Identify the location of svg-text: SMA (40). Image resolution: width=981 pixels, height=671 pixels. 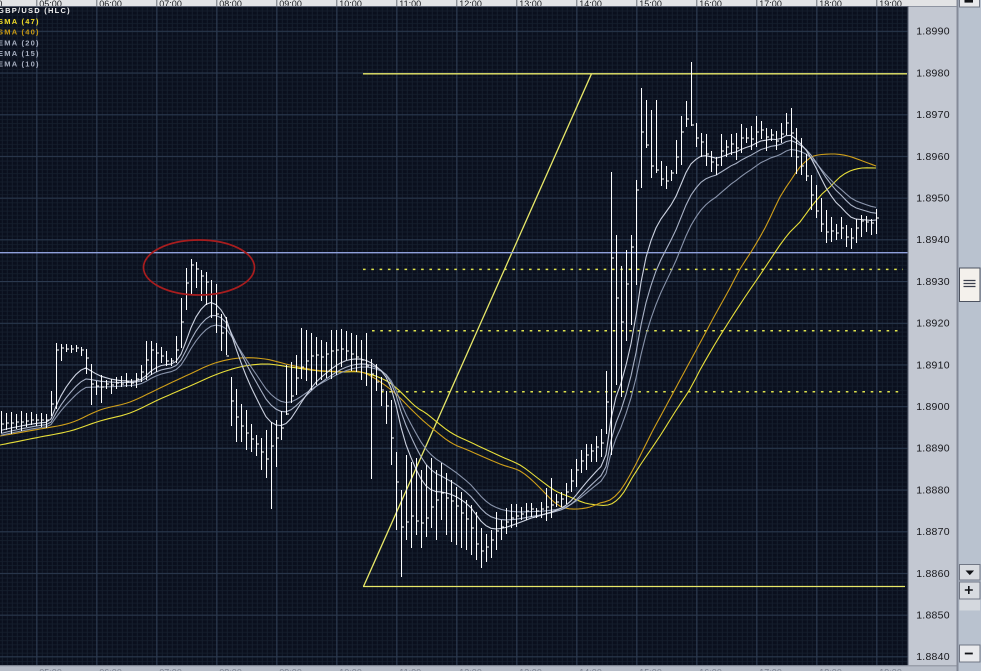
(20, 32).